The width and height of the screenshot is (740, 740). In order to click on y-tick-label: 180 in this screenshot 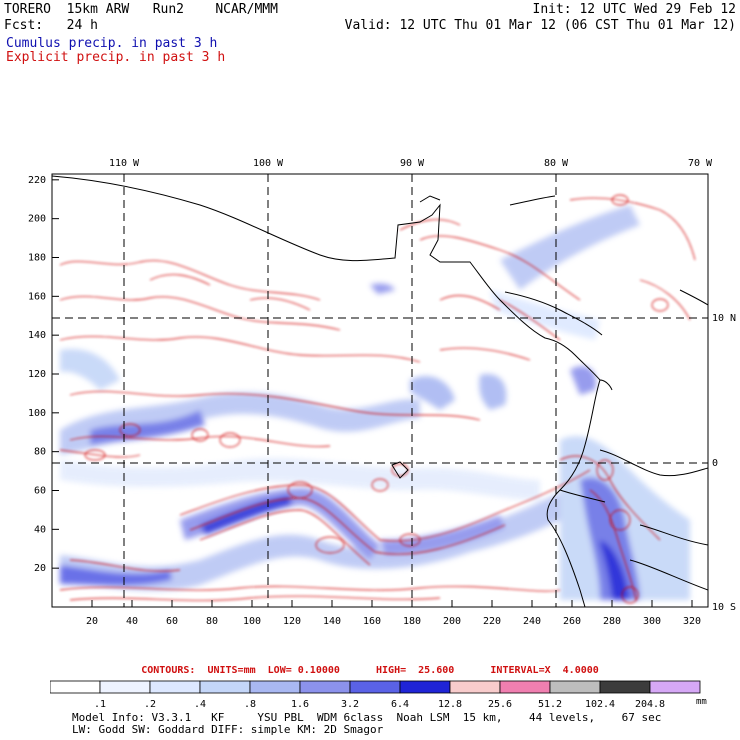, I will do `click(37, 257)`.